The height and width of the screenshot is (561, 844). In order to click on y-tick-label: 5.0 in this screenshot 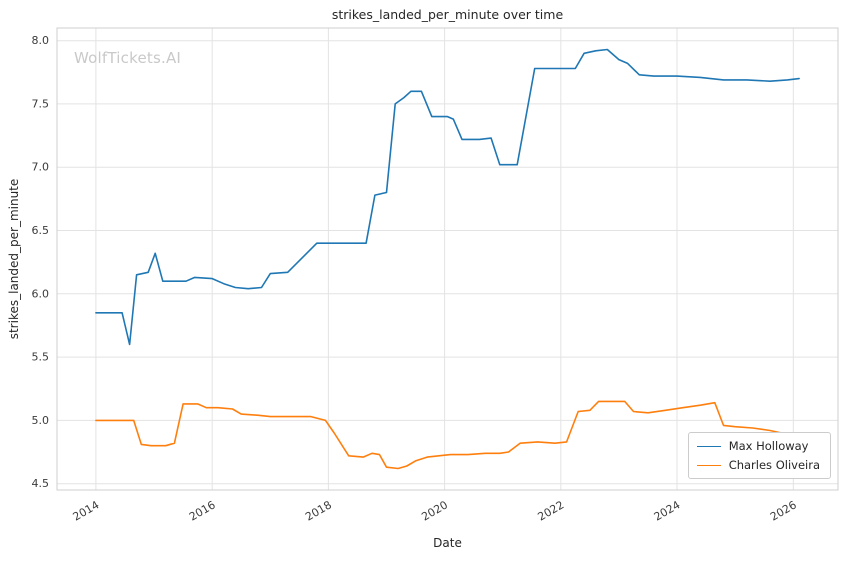, I will do `click(41, 420)`.